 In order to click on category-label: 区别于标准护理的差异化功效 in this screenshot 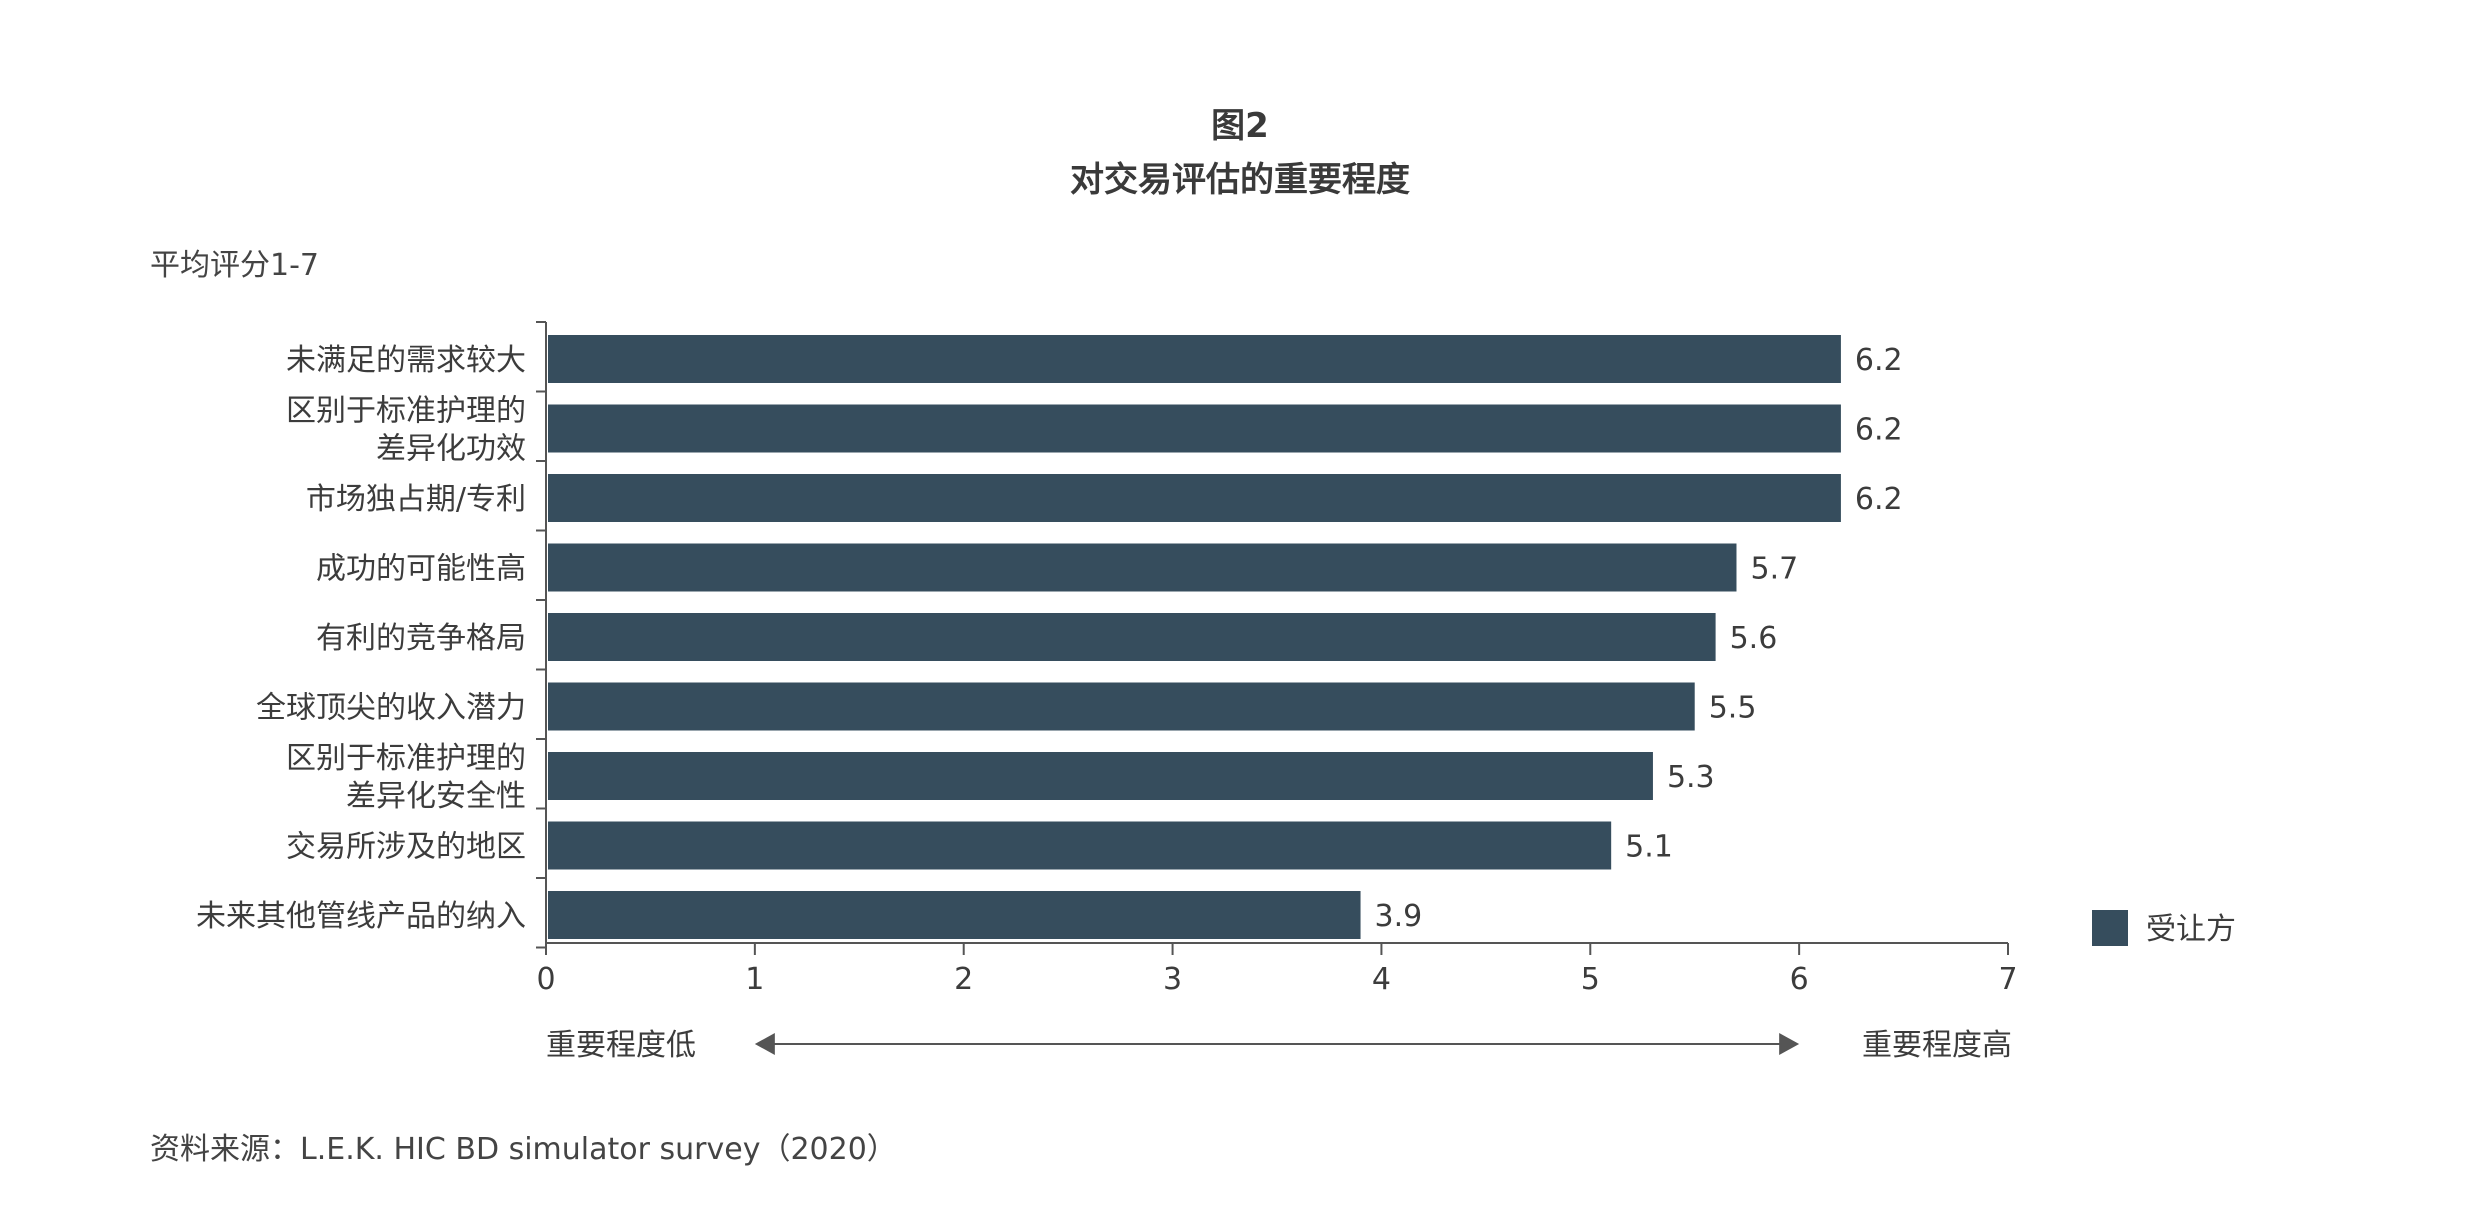, I will do `click(406, 430)`.